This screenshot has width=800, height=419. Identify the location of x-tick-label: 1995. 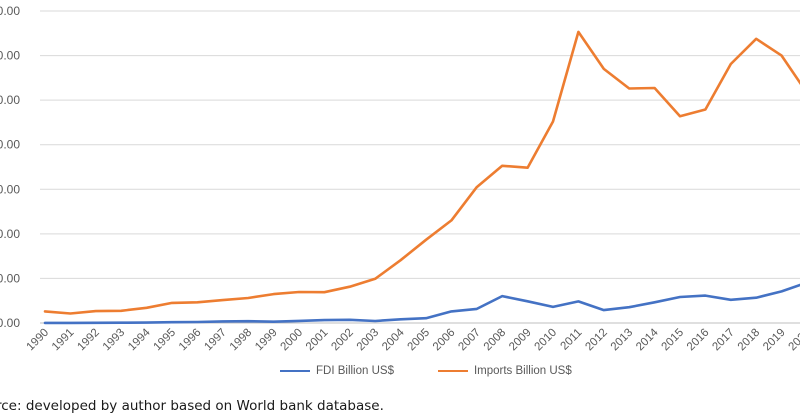
(165, 340).